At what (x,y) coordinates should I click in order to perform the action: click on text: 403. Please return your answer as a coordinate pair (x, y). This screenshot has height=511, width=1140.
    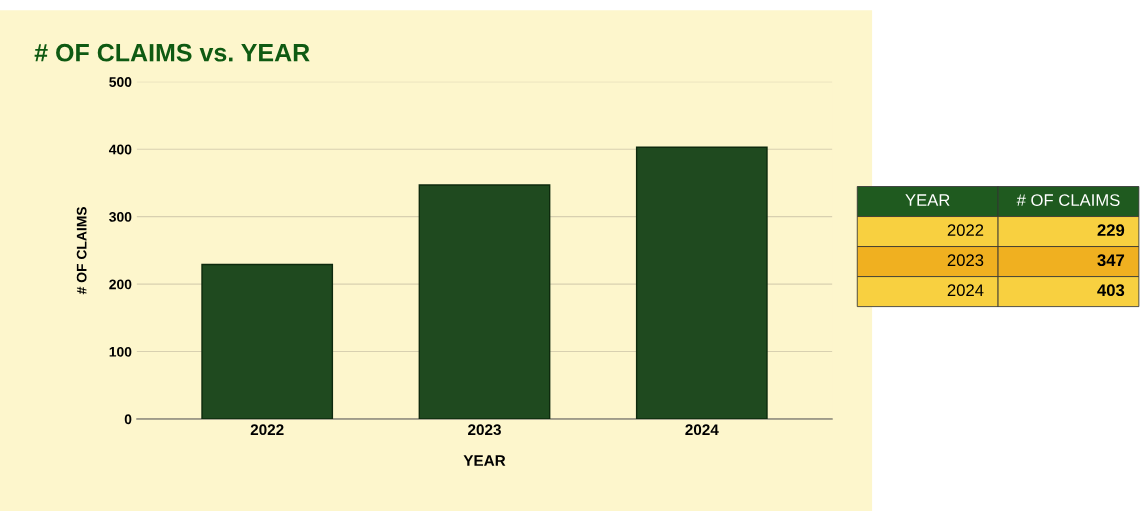
    Looking at the image, I should click on (1111, 290).